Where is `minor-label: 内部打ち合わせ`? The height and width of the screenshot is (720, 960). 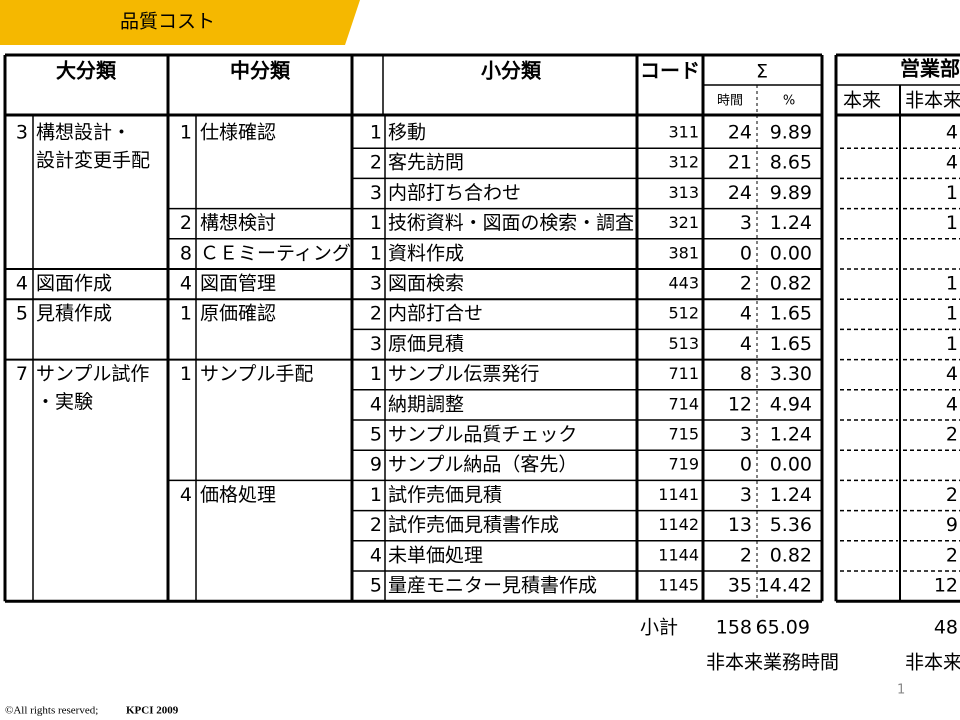 minor-label: 内部打ち合わせ is located at coordinates (454, 193).